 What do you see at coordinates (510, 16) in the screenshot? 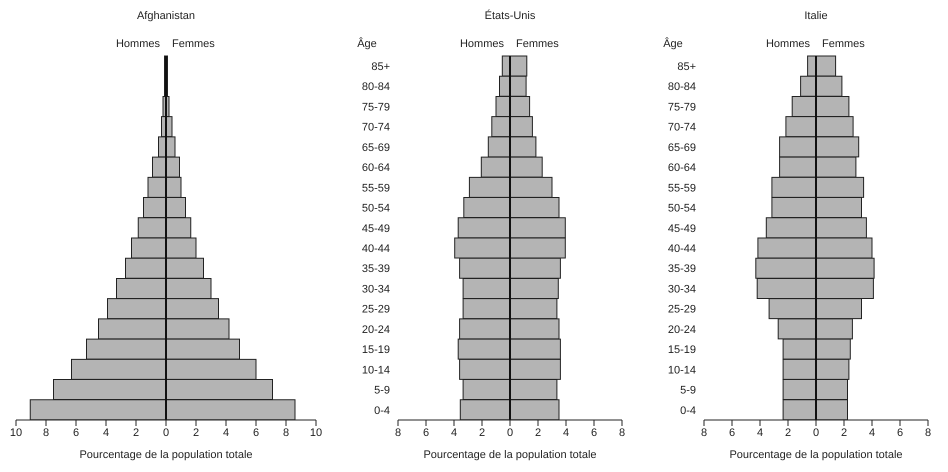
I see `chart-title: États-Unis` at bounding box center [510, 16].